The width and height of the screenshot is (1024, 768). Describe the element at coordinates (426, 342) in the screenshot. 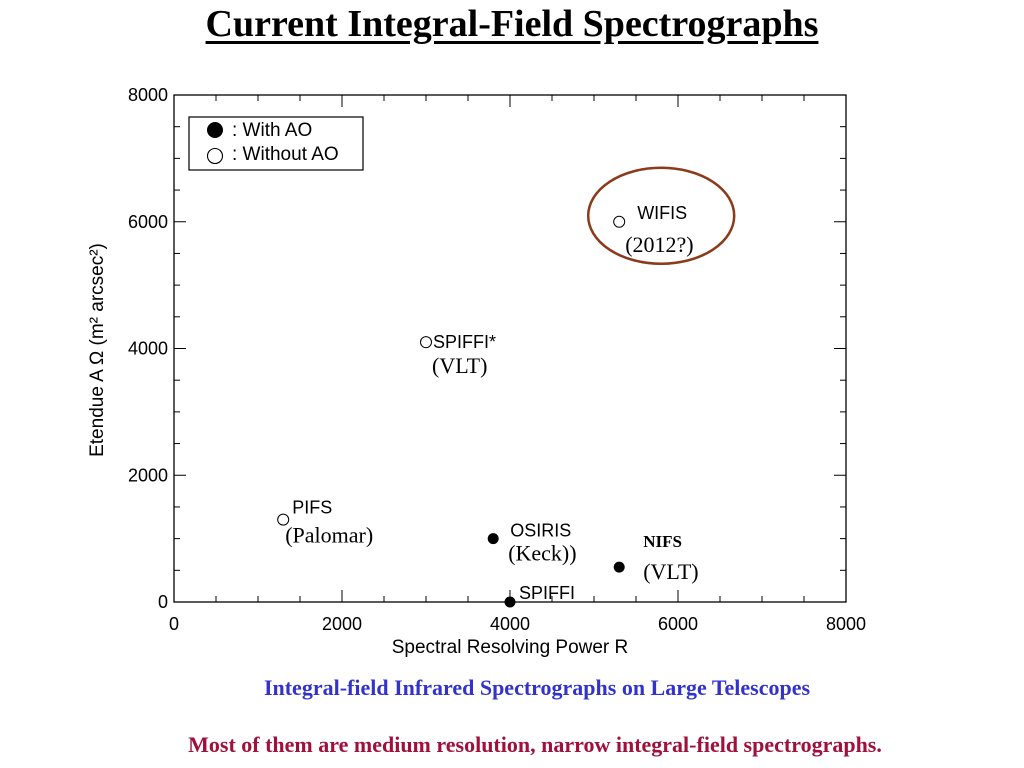

I see `point-spiffi-without-ao` at that location.